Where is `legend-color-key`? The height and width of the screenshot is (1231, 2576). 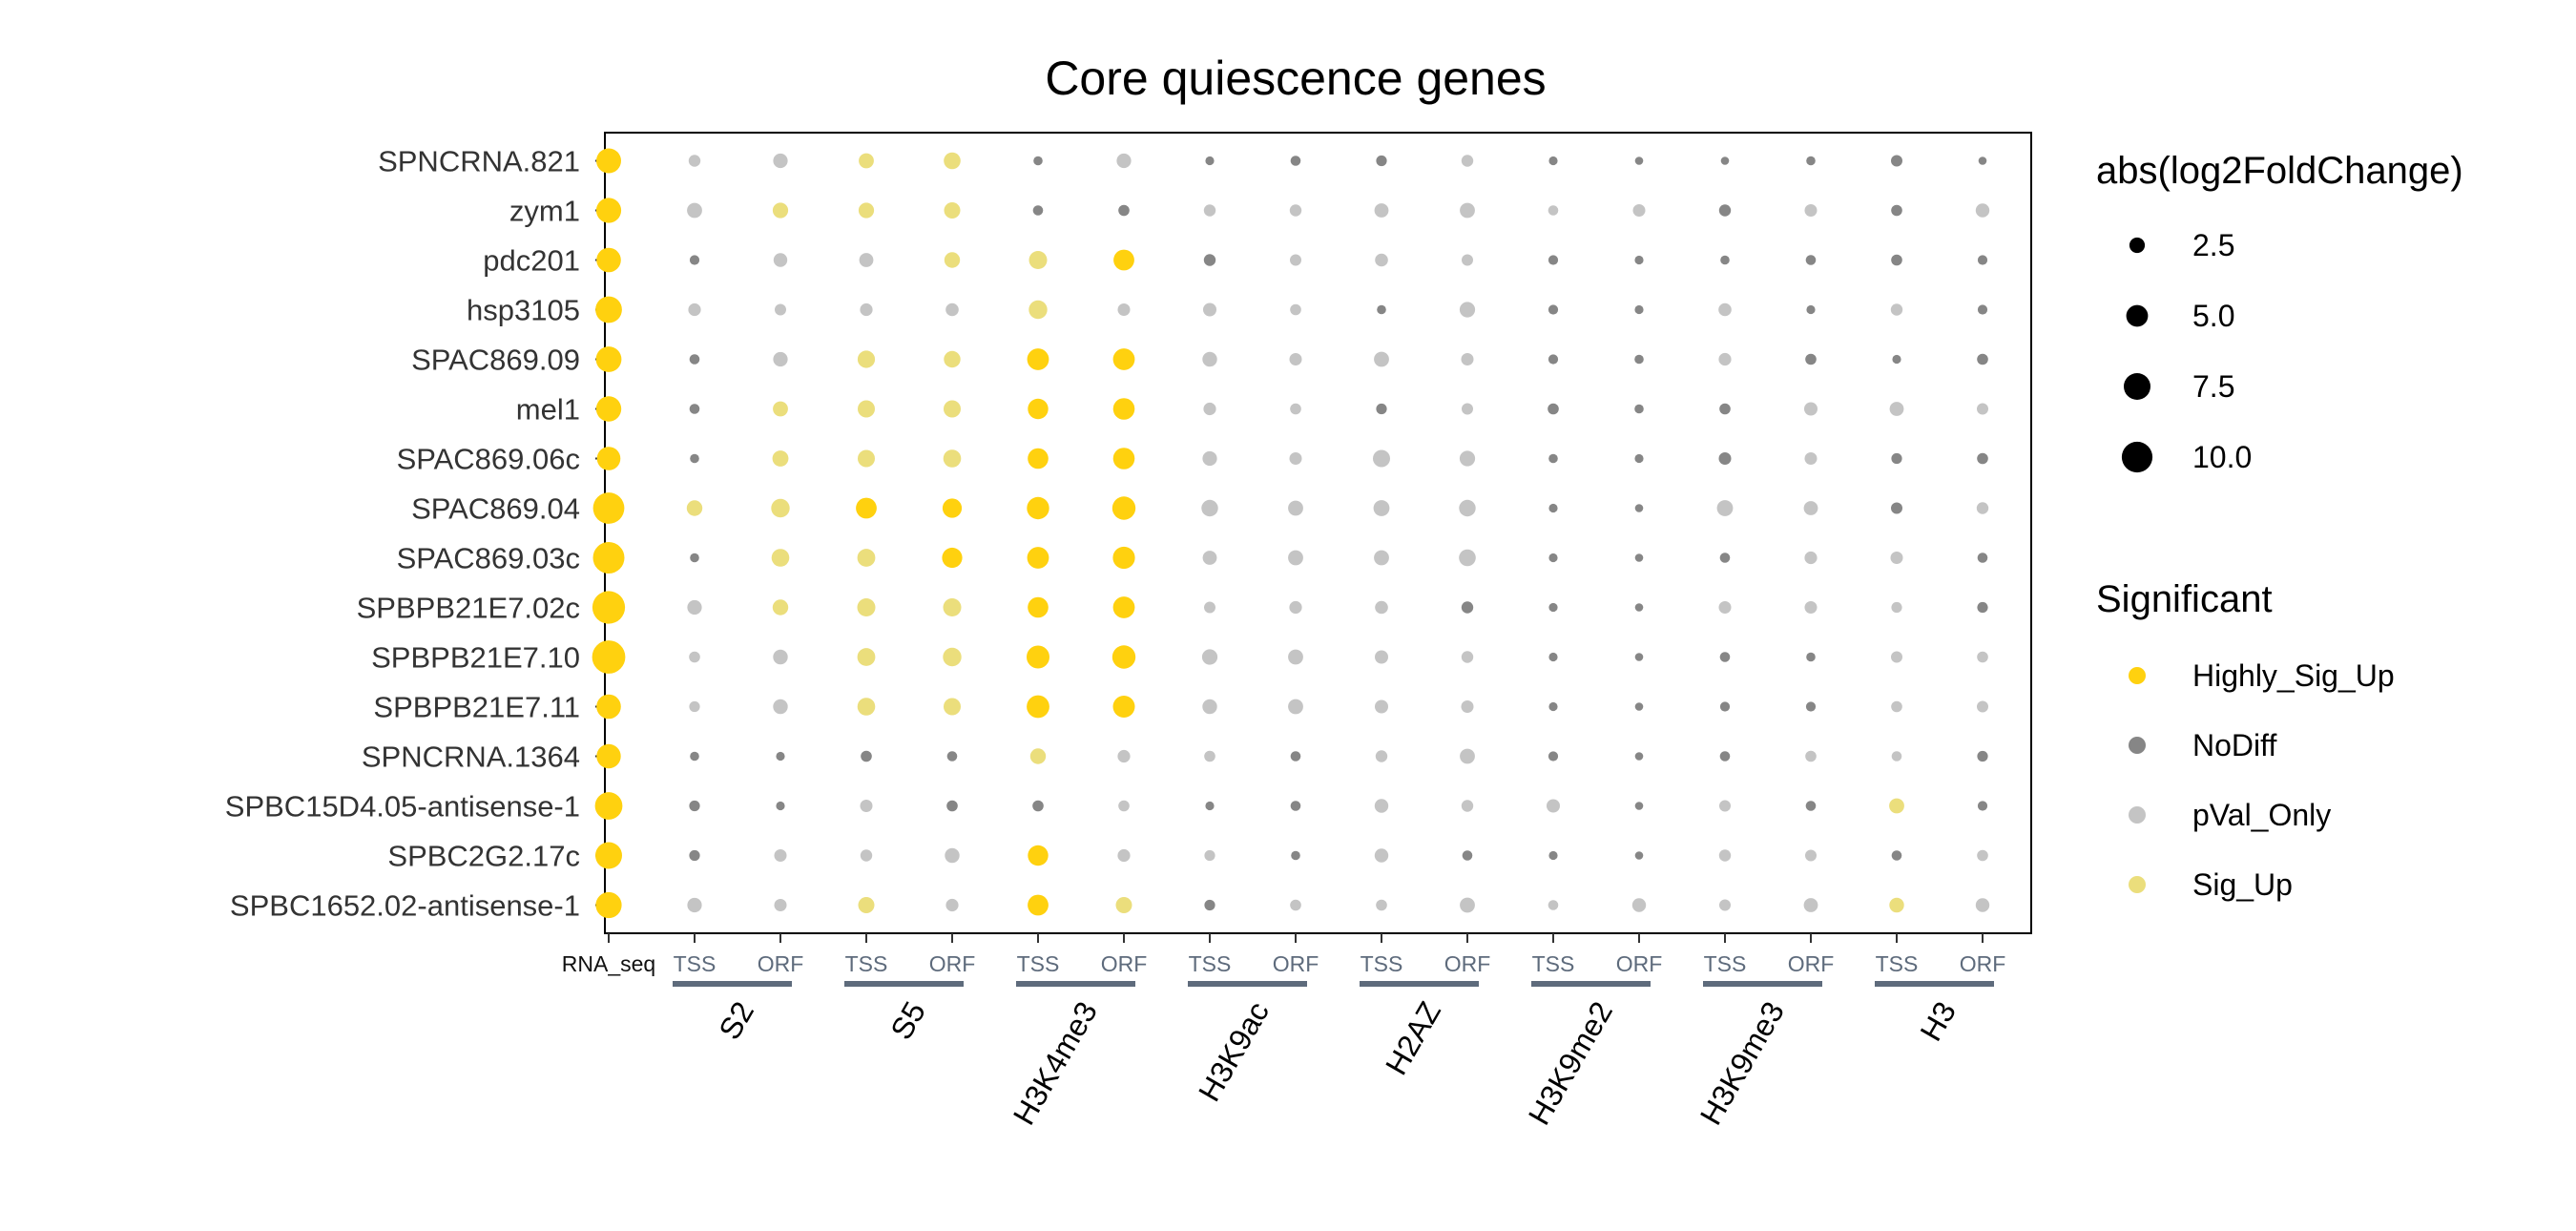
legend-color-key is located at coordinates (2137, 675).